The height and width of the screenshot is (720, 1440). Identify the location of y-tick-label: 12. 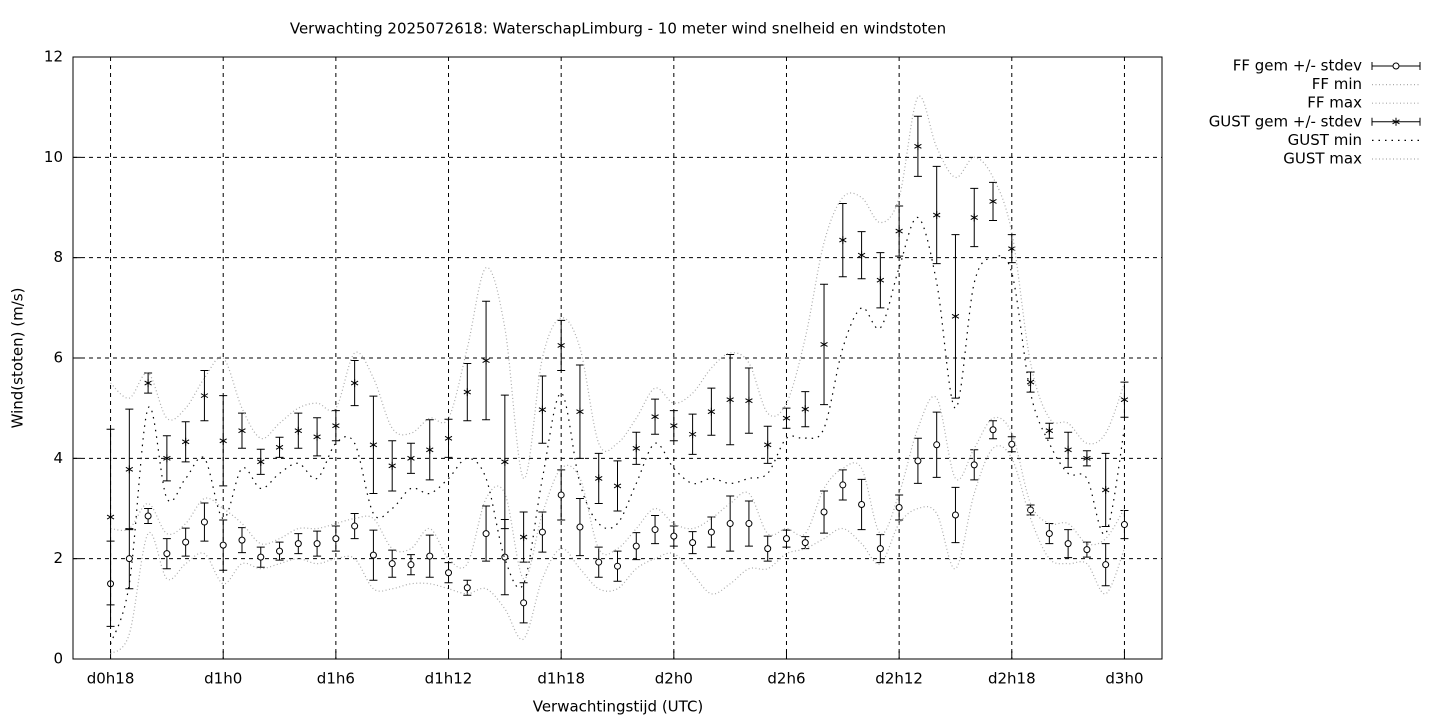
(53, 57).